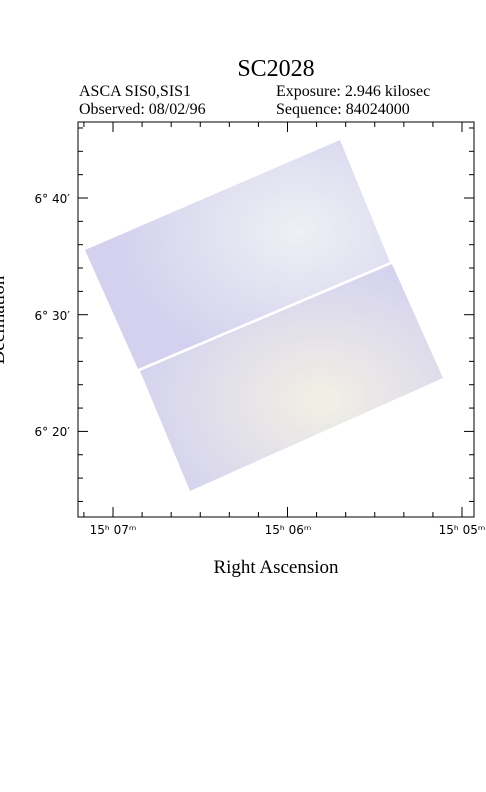 This screenshot has height=792, width=486. Describe the element at coordinates (353, 91) in the screenshot. I see `exposure: Exposure: 2.946 kilosec` at that location.